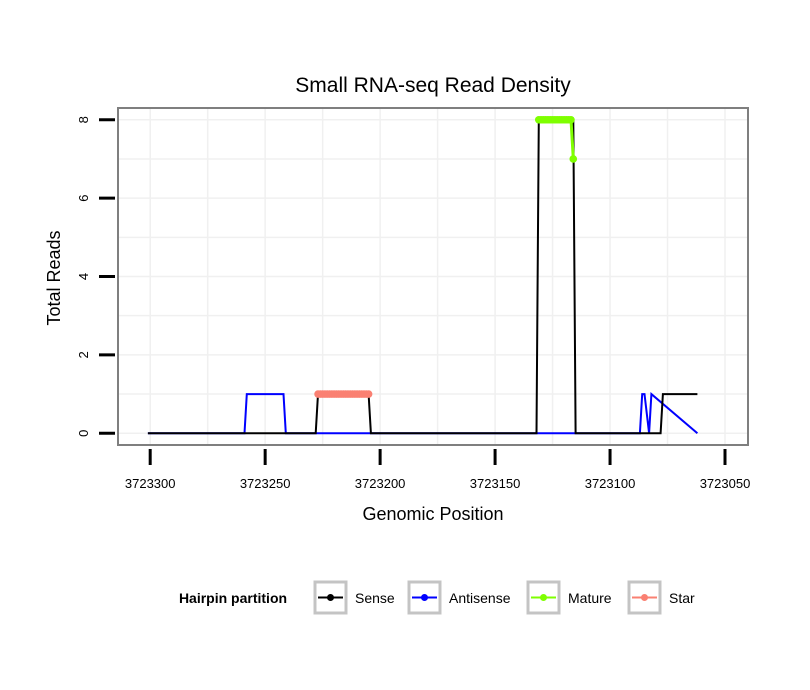 The height and width of the screenshot is (690, 810). I want to click on legend-marker-star, so click(644, 597).